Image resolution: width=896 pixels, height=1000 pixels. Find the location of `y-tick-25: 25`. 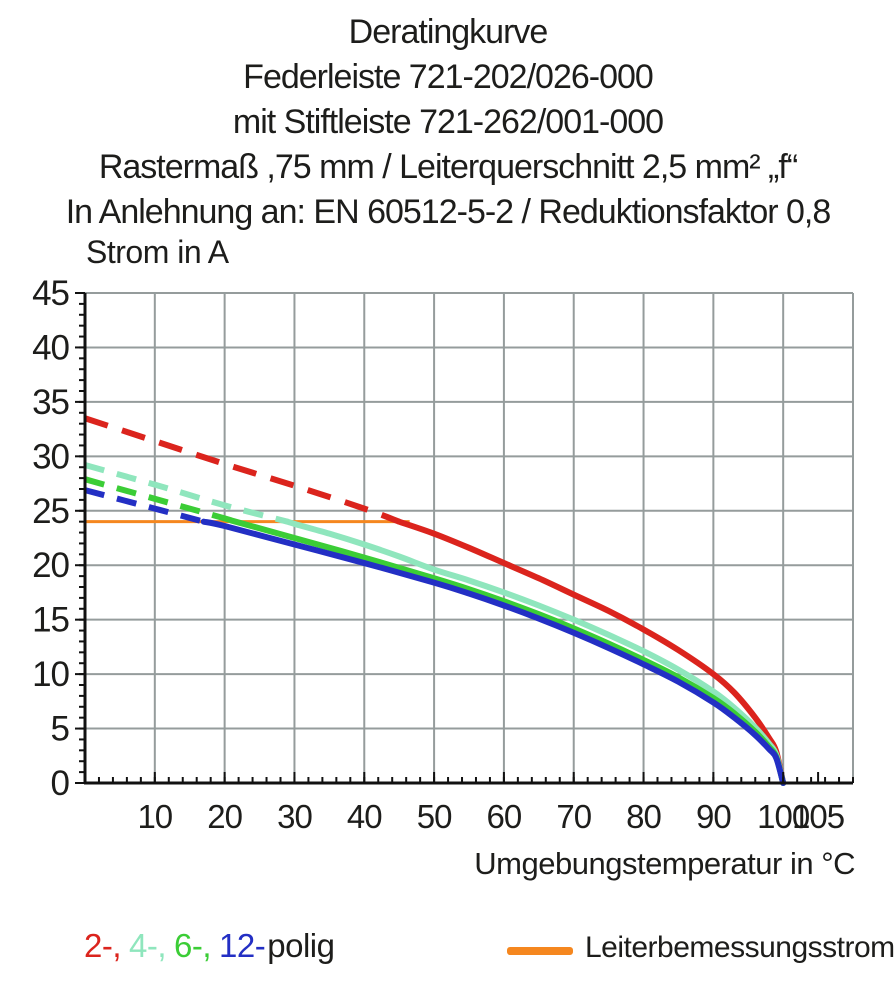

y-tick-25: 25 is located at coordinates (50, 511).